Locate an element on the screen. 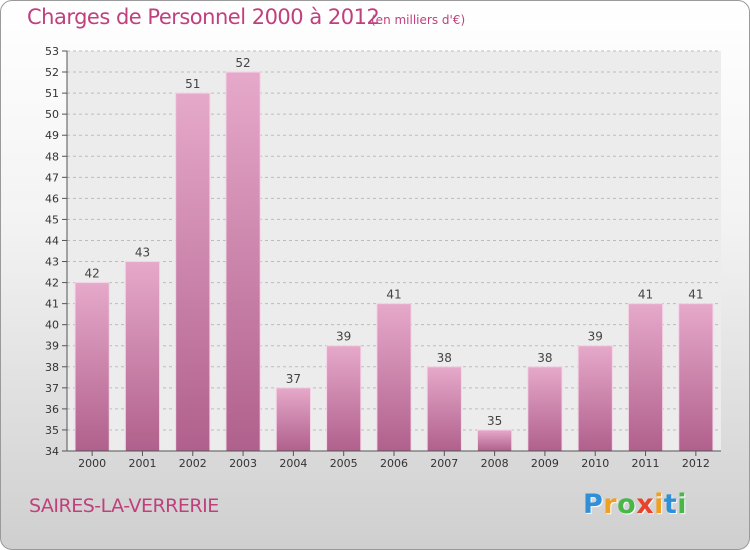  bar-2008 is located at coordinates (495, 440).